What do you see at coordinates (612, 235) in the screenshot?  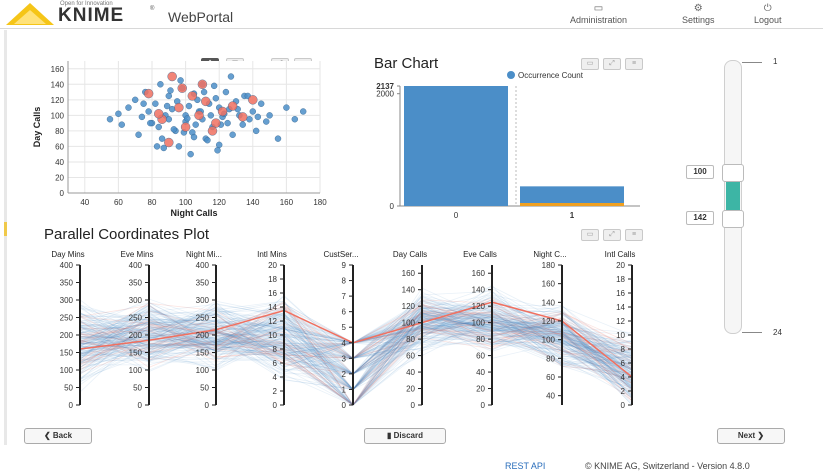 I see `parallel-fullscreen-button: ⤢` at bounding box center [612, 235].